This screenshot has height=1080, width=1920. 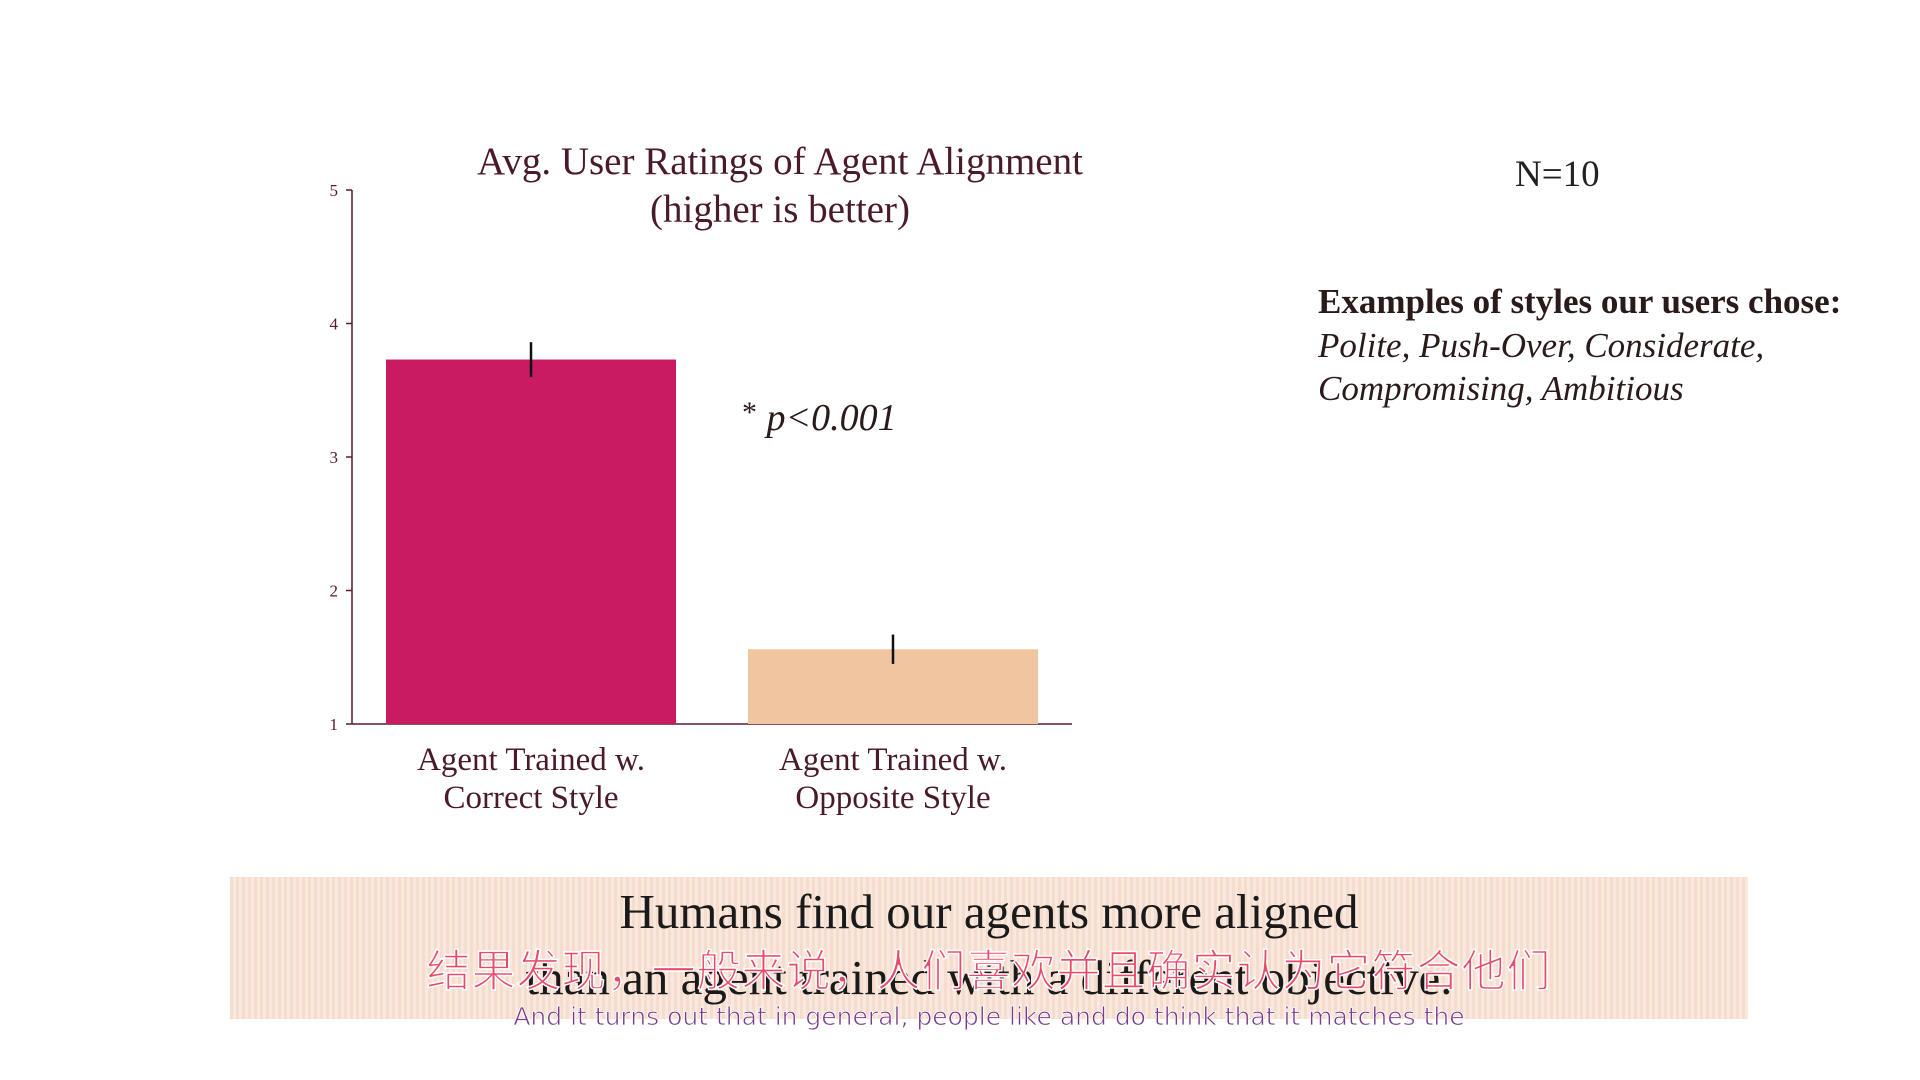 What do you see at coordinates (334, 324) in the screenshot?
I see `y-tick-label: 4` at bounding box center [334, 324].